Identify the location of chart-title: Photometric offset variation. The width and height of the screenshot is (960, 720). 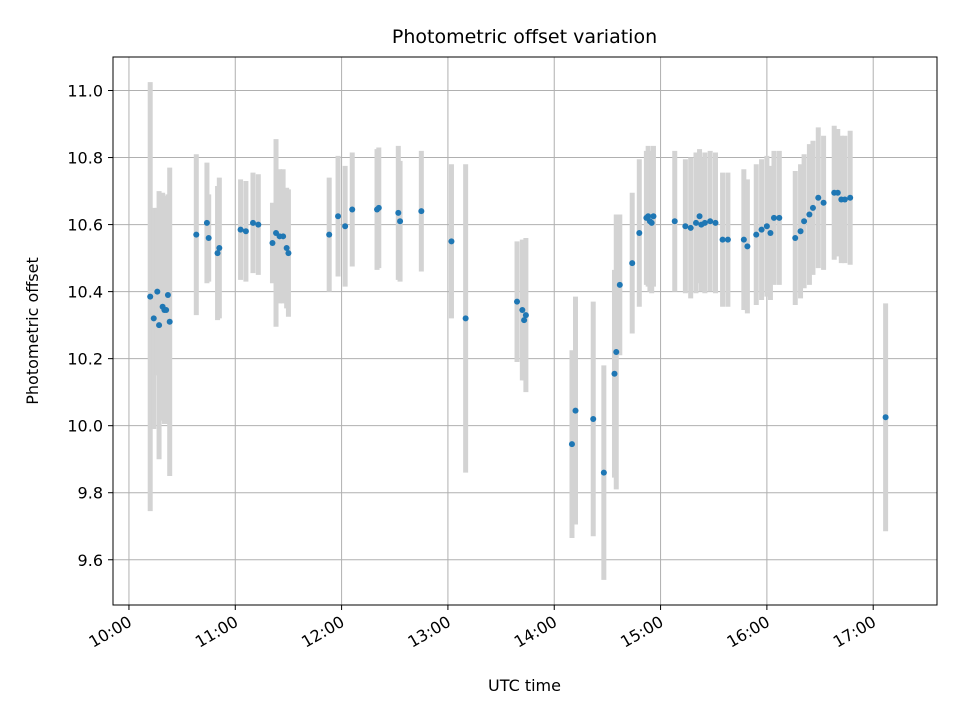
(524, 37).